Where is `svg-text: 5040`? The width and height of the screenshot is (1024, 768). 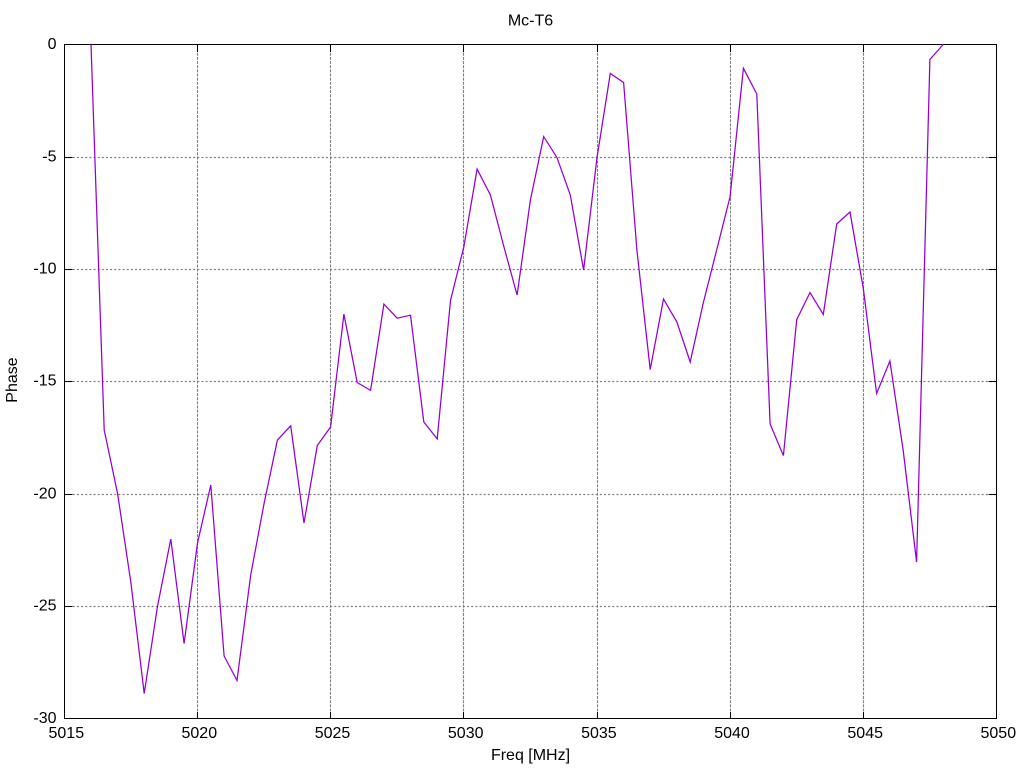
svg-text: 5040 is located at coordinates (732, 733).